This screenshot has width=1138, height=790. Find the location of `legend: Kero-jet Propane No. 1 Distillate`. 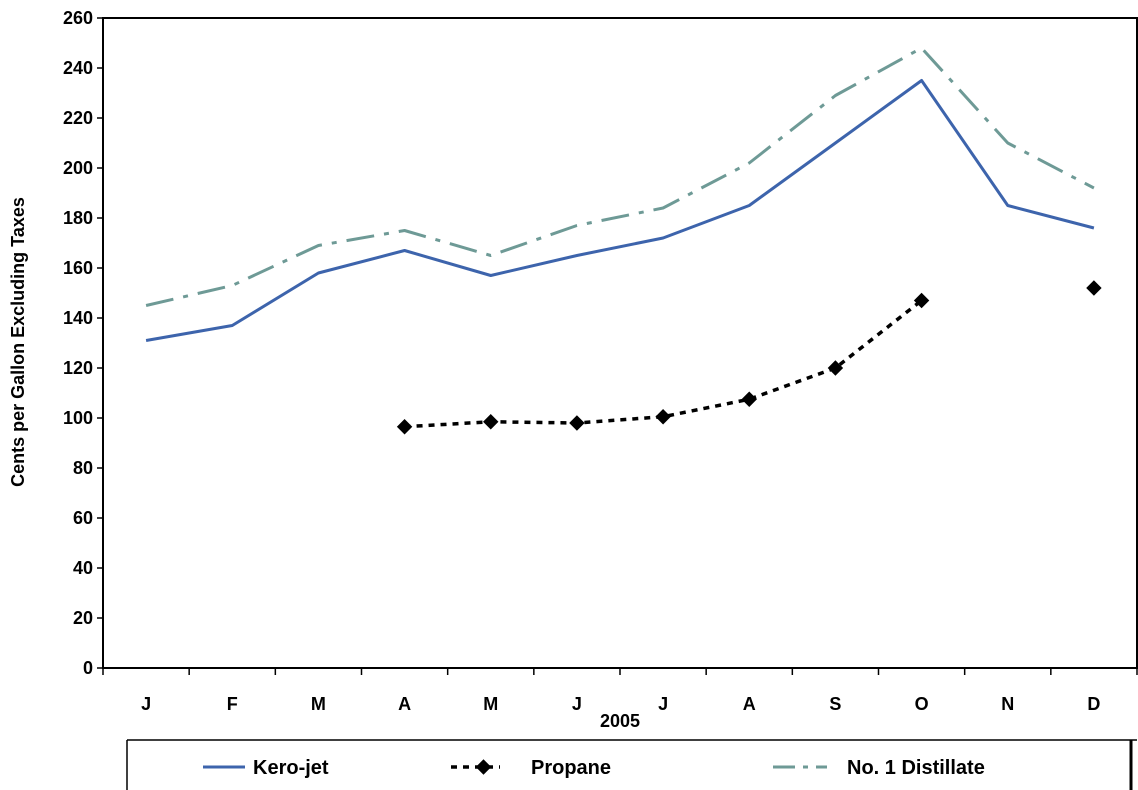

legend: Kero-jet Propane No. 1 Distillate is located at coordinates (631, 764).